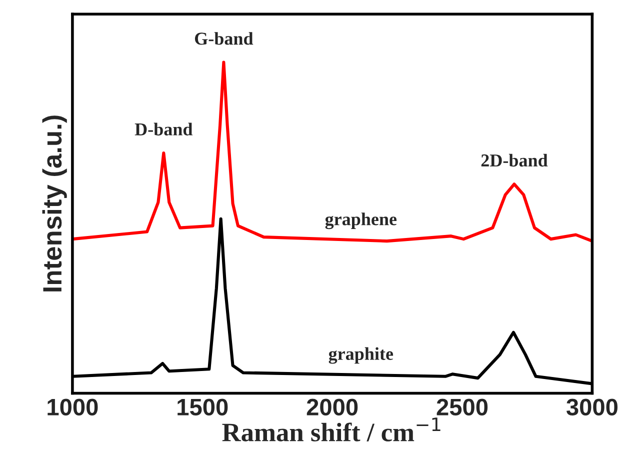 Image resolution: width=630 pixels, height=471 pixels. Describe the element at coordinates (514, 160) in the screenshot. I see `annotation: 2D-band` at that location.